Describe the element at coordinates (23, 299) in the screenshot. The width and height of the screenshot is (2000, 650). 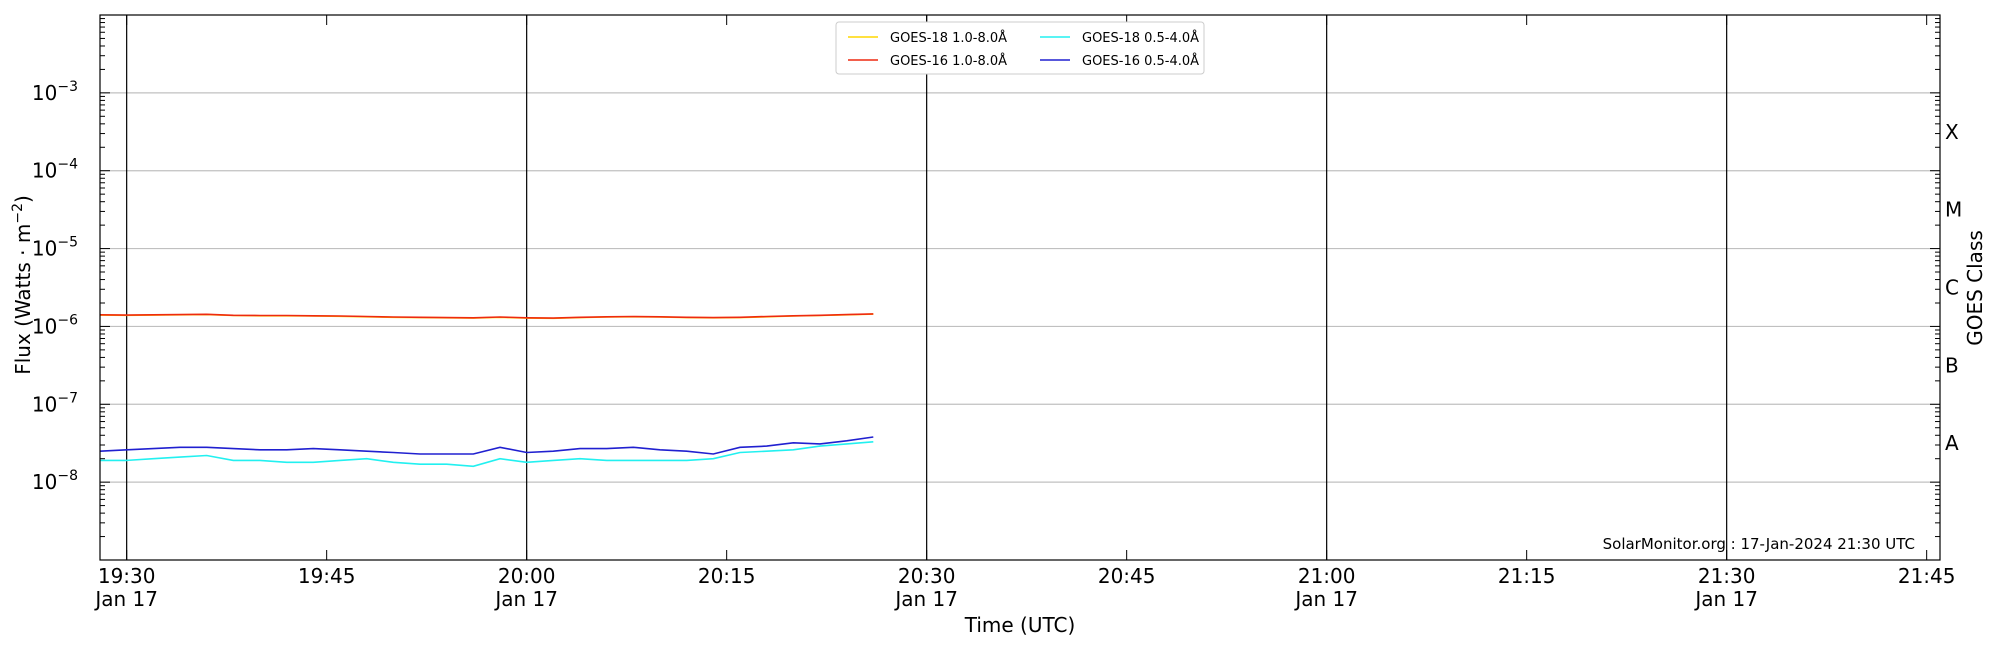
I see `y-axis-label-main: Flux (Watts · m` at that location.